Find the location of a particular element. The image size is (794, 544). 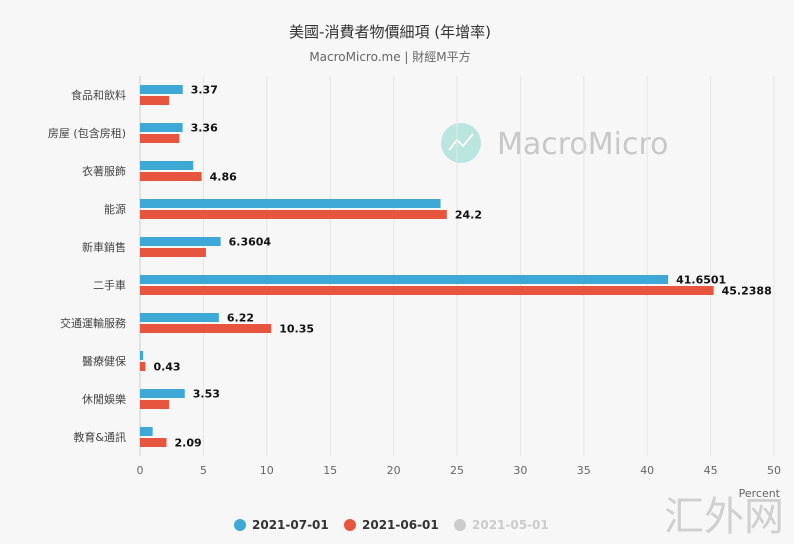

legend-item-2021-05-01: 2021-05-01 is located at coordinates (501, 525).